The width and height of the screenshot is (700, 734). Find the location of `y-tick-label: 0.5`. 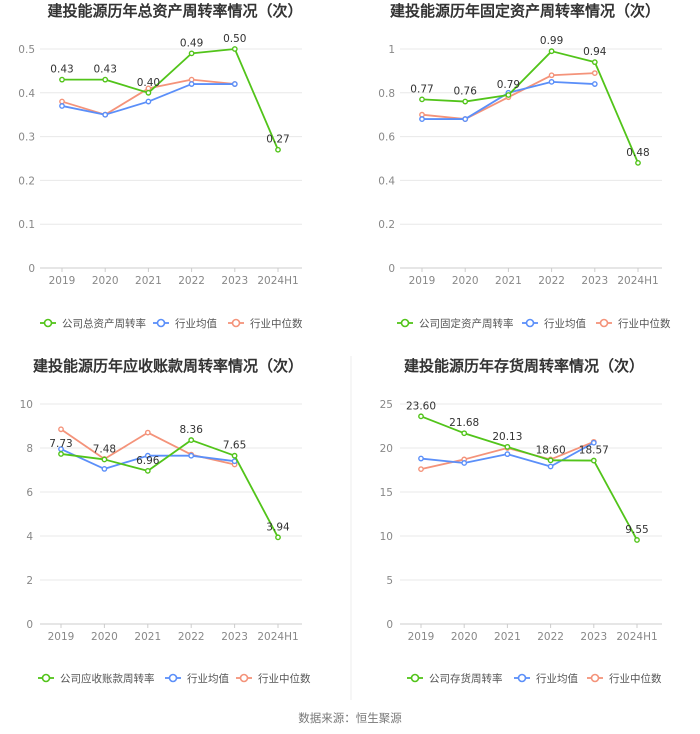

y-tick-label: 0.5 is located at coordinates (26, 50).